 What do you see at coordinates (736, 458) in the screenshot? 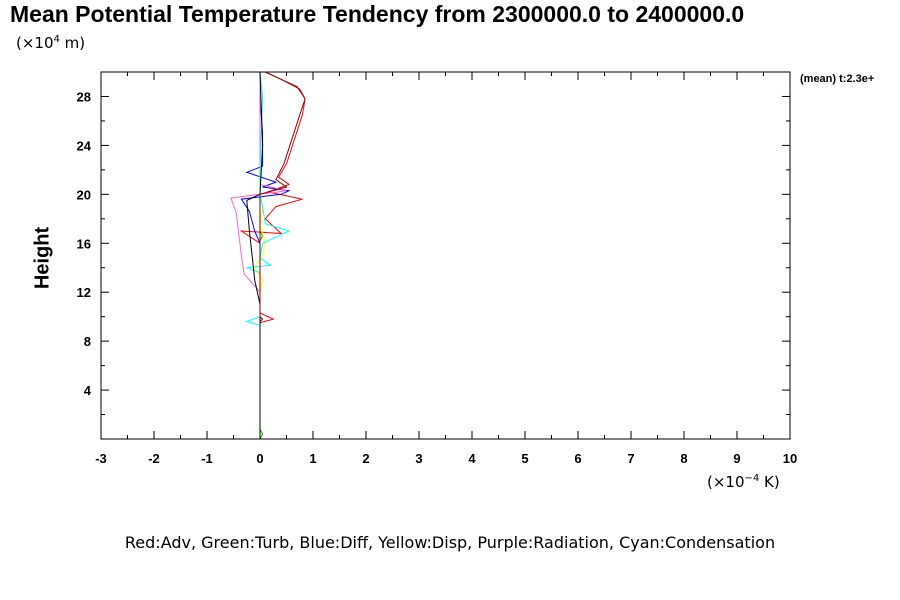
I see `x-tick-label: 9` at bounding box center [736, 458].